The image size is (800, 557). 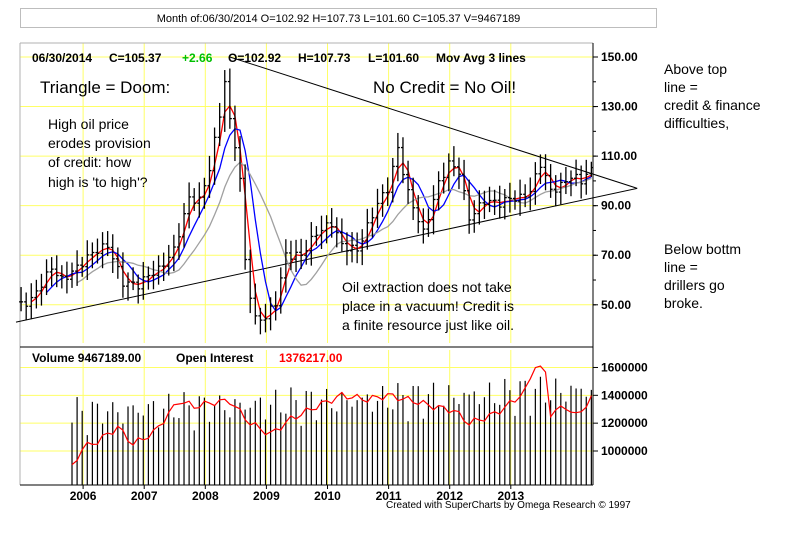 I want to click on open-interest-line, so click(x=331, y=415).